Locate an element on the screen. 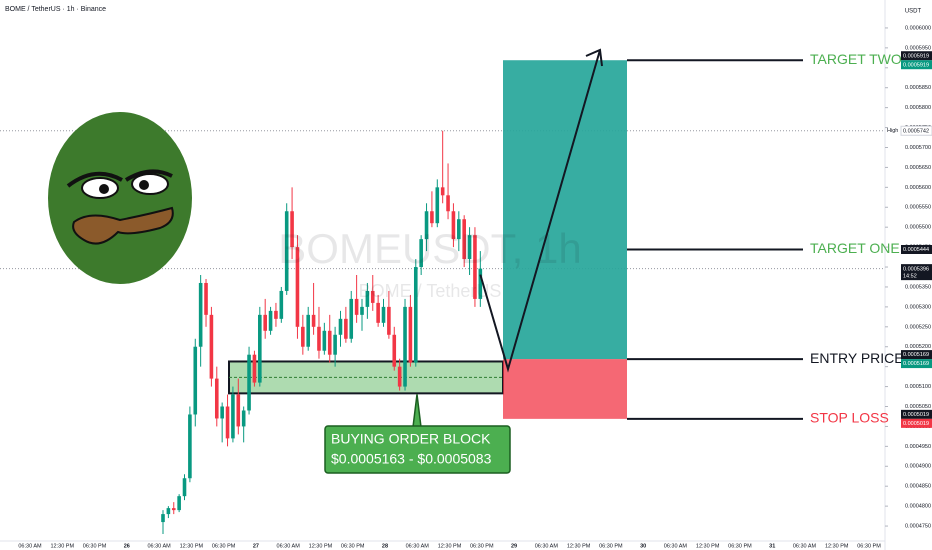  price-badge-label: 0.0005444 is located at coordinates (916, 250).